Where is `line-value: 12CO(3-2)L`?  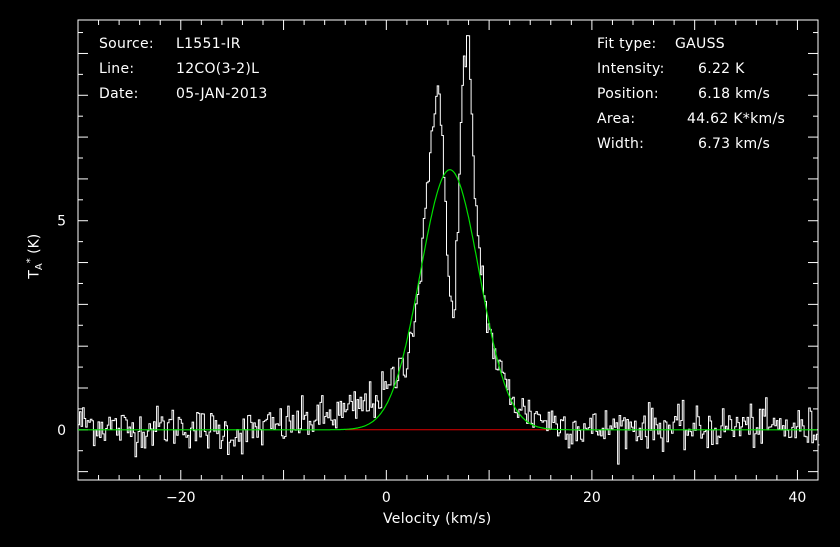
line-value: 12CO(3-2)L is located at coordinates (218, 69).